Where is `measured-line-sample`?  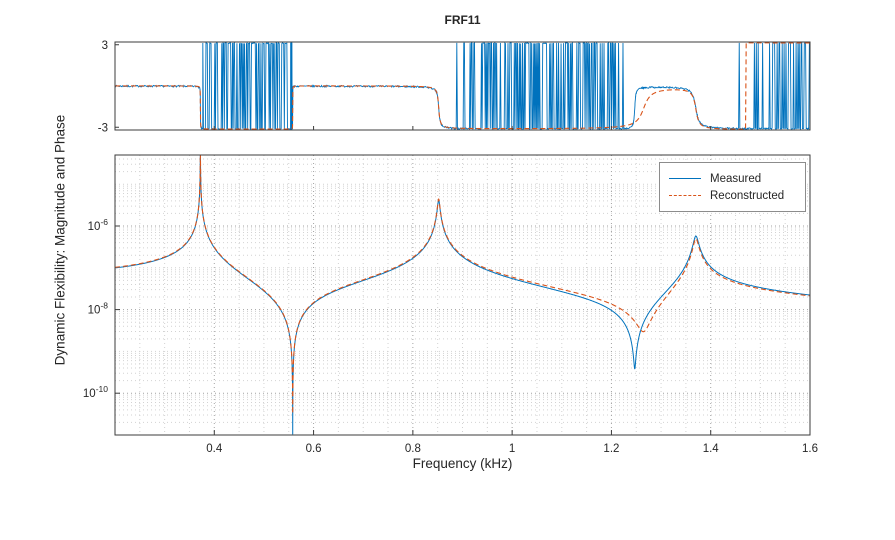 measured-line-sample is located at coordinates (685, 178).